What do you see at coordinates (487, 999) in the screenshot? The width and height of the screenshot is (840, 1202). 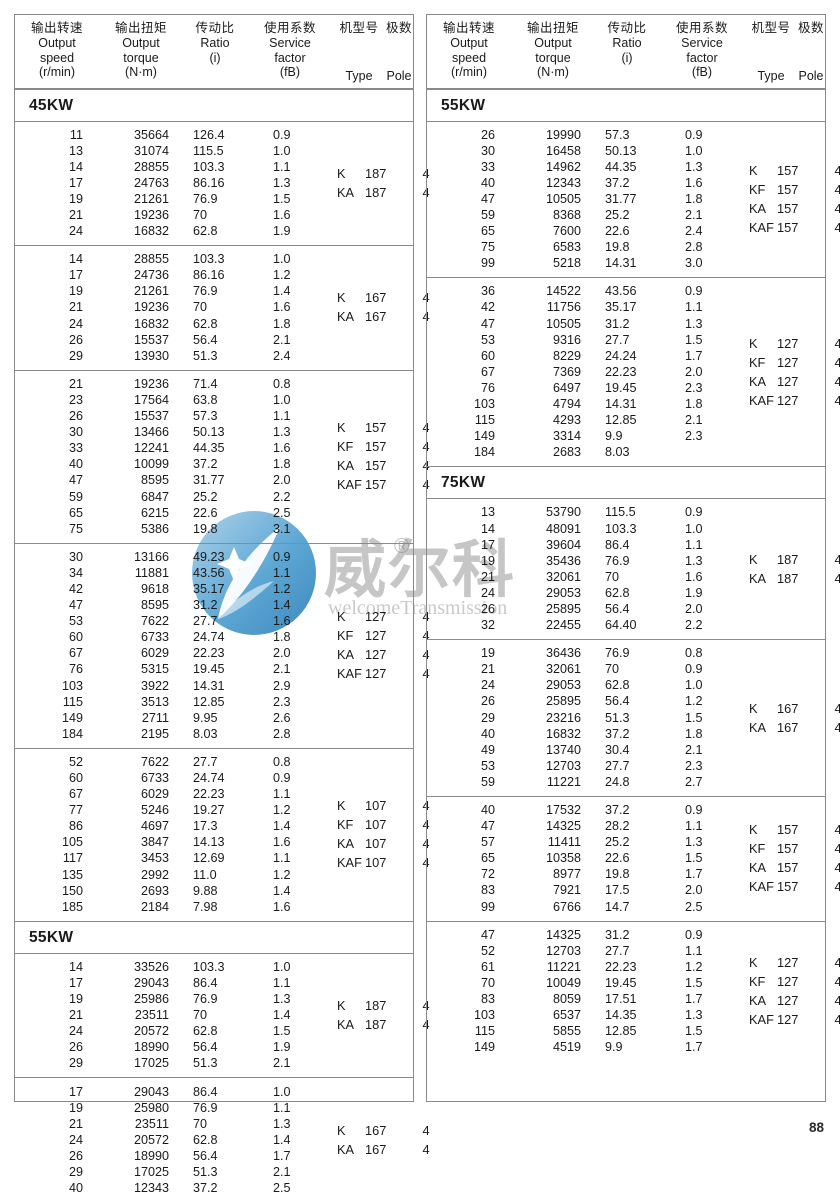 I see `cell-output-speed: 83` at bounding box center [487, 999].